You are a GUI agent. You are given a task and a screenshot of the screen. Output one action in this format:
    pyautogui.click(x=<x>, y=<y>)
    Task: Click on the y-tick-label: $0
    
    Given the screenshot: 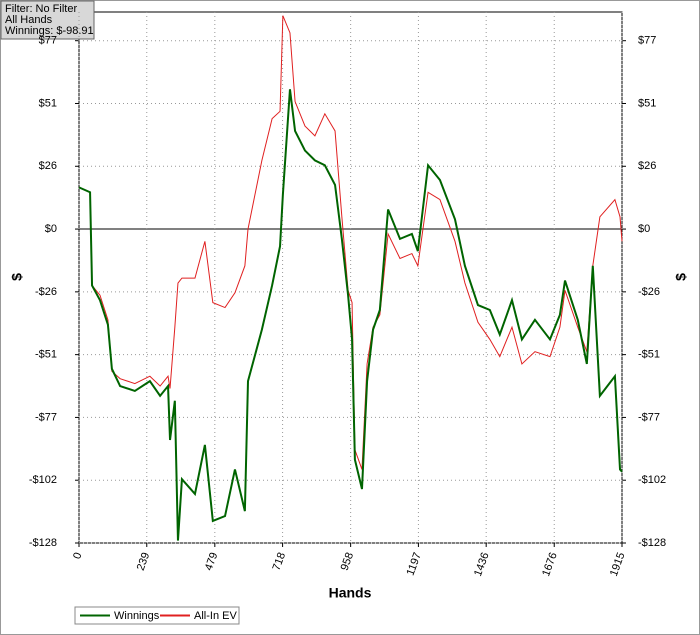 What is the action you would take?
    pyautogui.click(x=51, y=229)
    